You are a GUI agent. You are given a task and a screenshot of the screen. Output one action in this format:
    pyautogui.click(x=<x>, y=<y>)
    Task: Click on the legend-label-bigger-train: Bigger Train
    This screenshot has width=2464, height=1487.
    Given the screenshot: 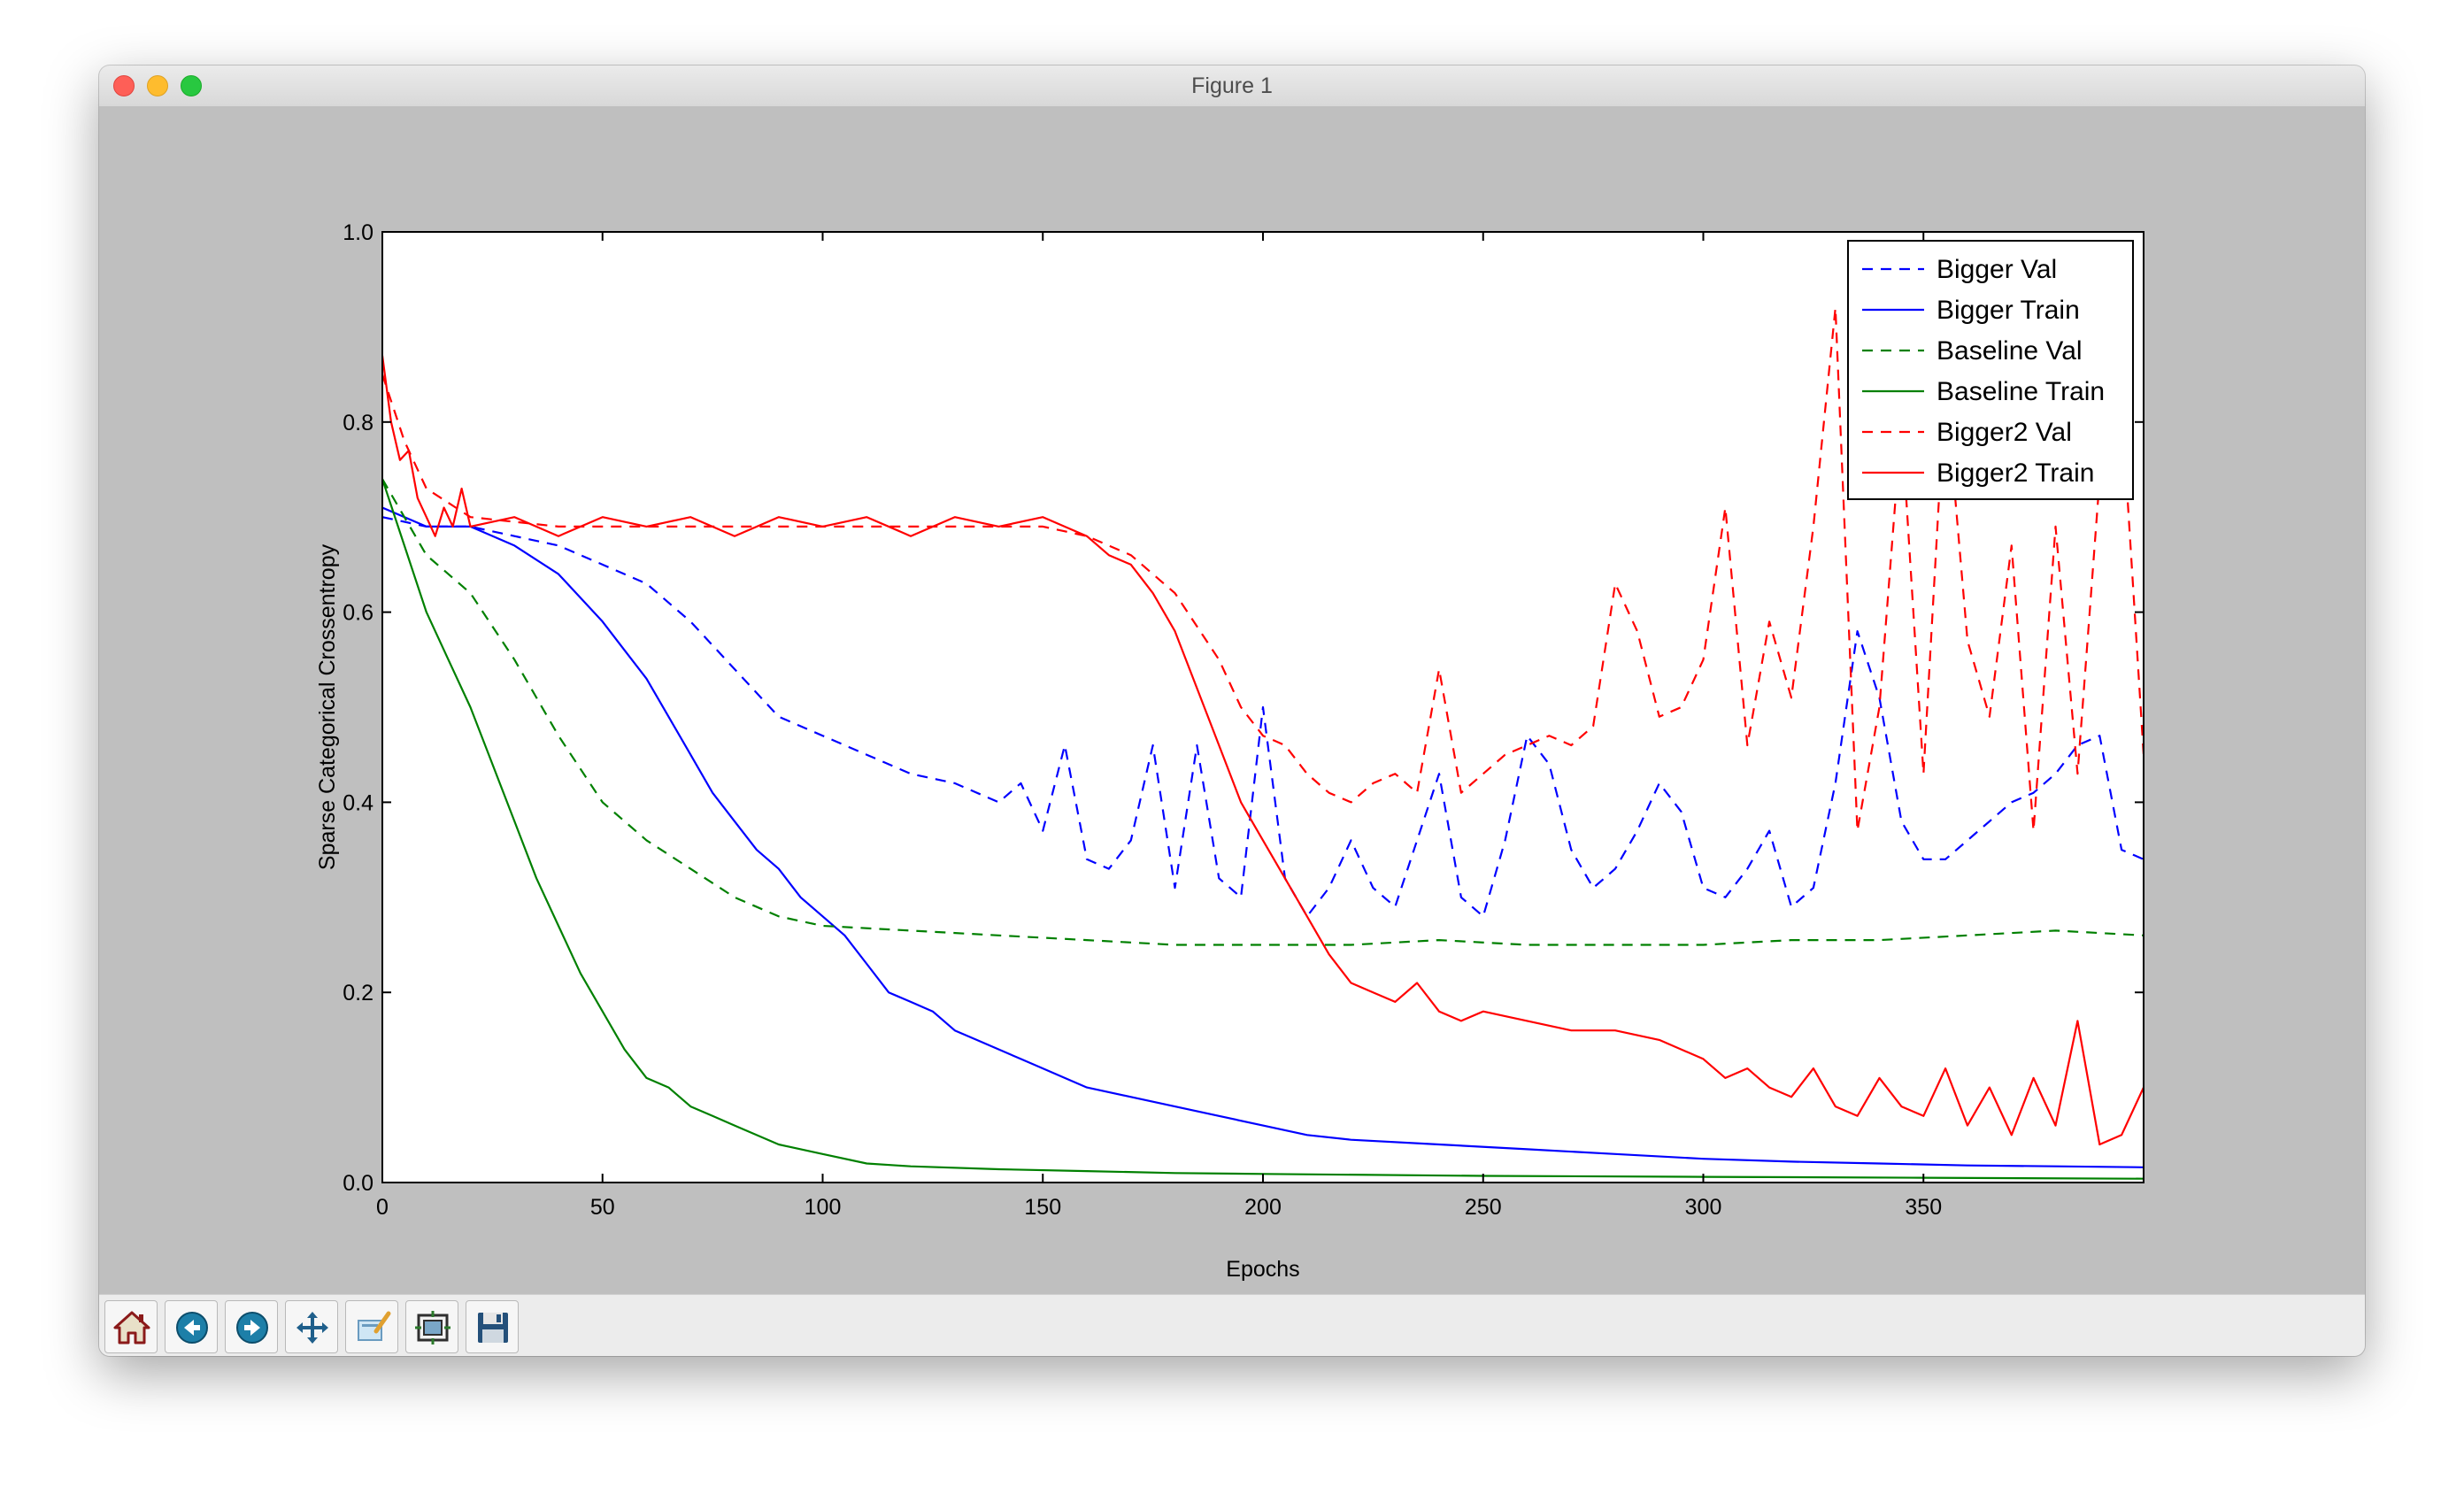 What is the action you would take?
    pyautogui.click(x=2009, y=310)
    